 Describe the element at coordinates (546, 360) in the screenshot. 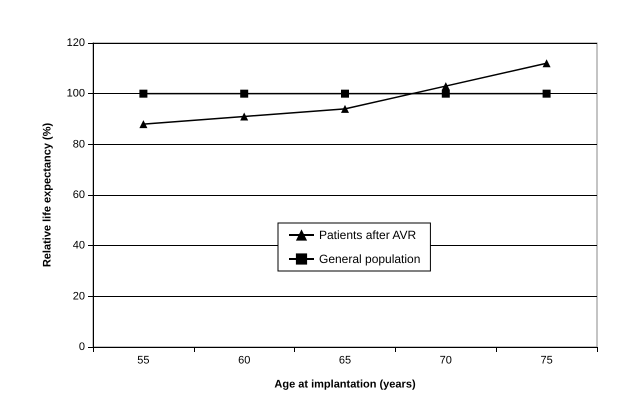

I see `x-tick-label: 75` at that location.